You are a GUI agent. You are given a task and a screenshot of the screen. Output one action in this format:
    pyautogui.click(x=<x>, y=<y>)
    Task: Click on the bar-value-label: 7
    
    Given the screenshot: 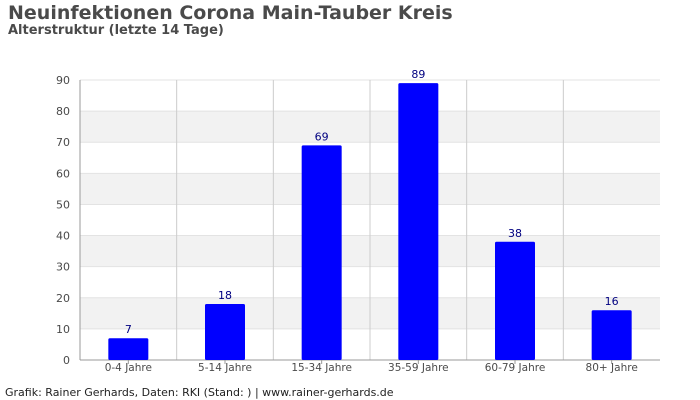 What is the action you would take?
    pyautogui.click(x=128, y=329)
    